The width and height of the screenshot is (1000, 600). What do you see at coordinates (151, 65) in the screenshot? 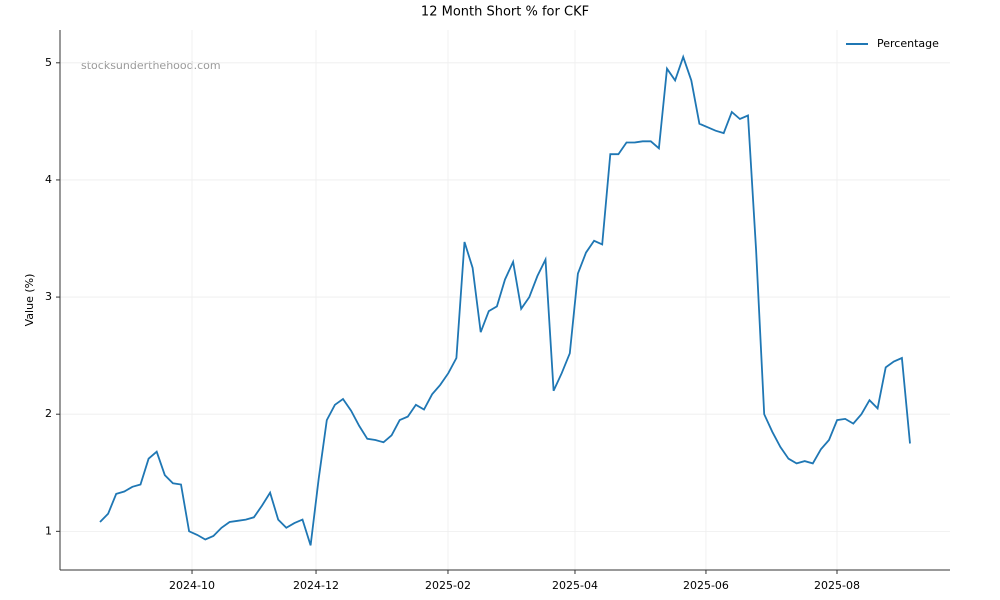
I see `watermark: stocksunderthehood.com` at bounding box center [151, 65].